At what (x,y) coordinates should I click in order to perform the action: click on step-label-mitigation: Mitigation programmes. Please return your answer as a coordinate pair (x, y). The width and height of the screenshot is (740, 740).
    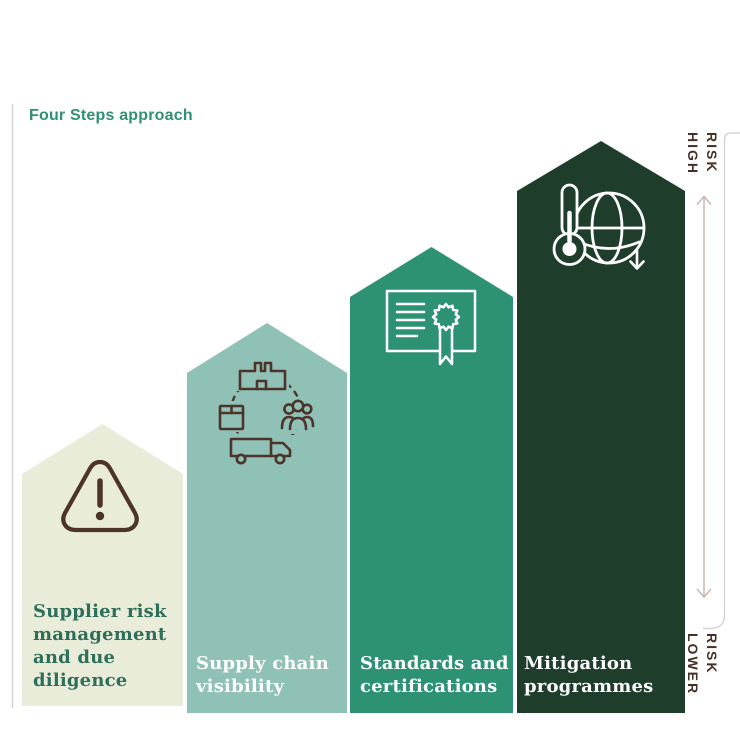
    Looking at the image, I should click on (589, 675).